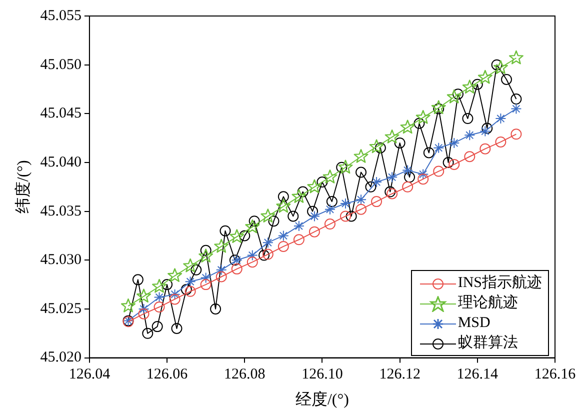 The height and width of the screenshot is (418, 579). I want to click on legend-label: MSD, so click(474, 323).